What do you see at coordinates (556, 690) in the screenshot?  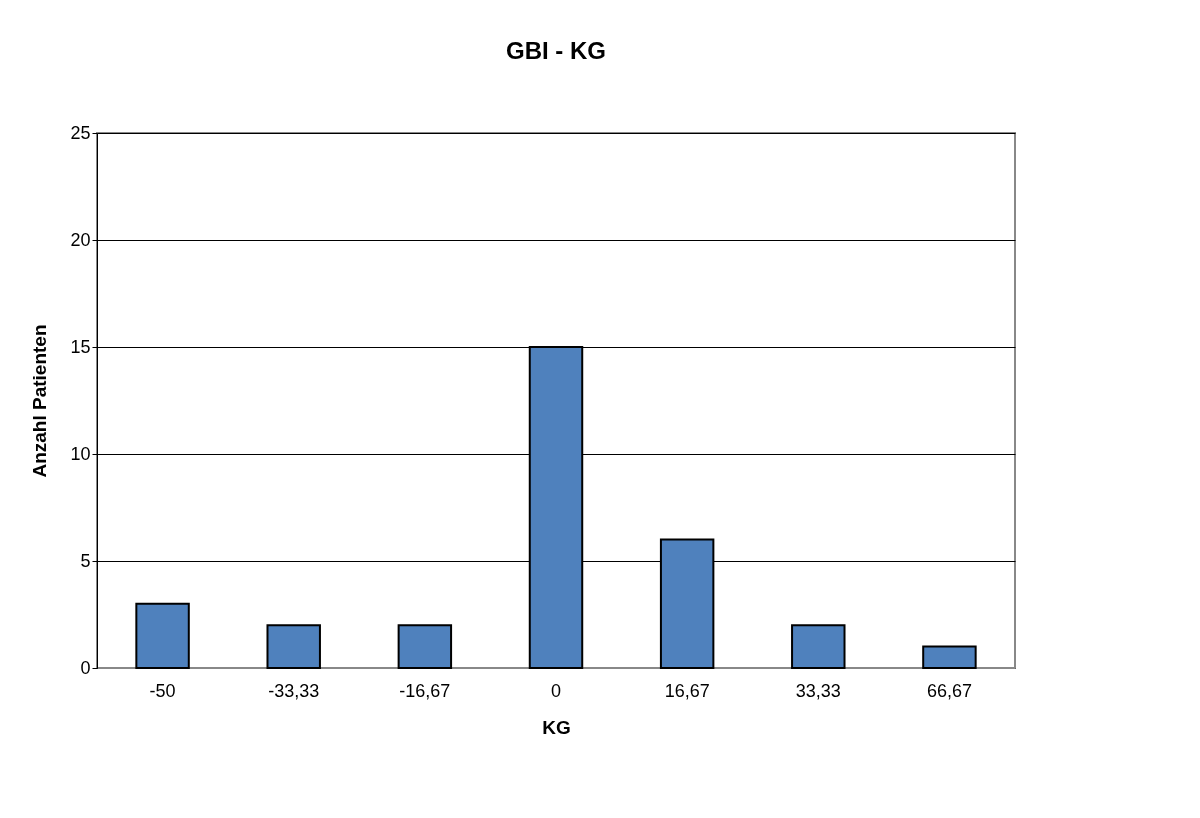 I see `x-tick-label: 0` at bounding box center [556, 690].